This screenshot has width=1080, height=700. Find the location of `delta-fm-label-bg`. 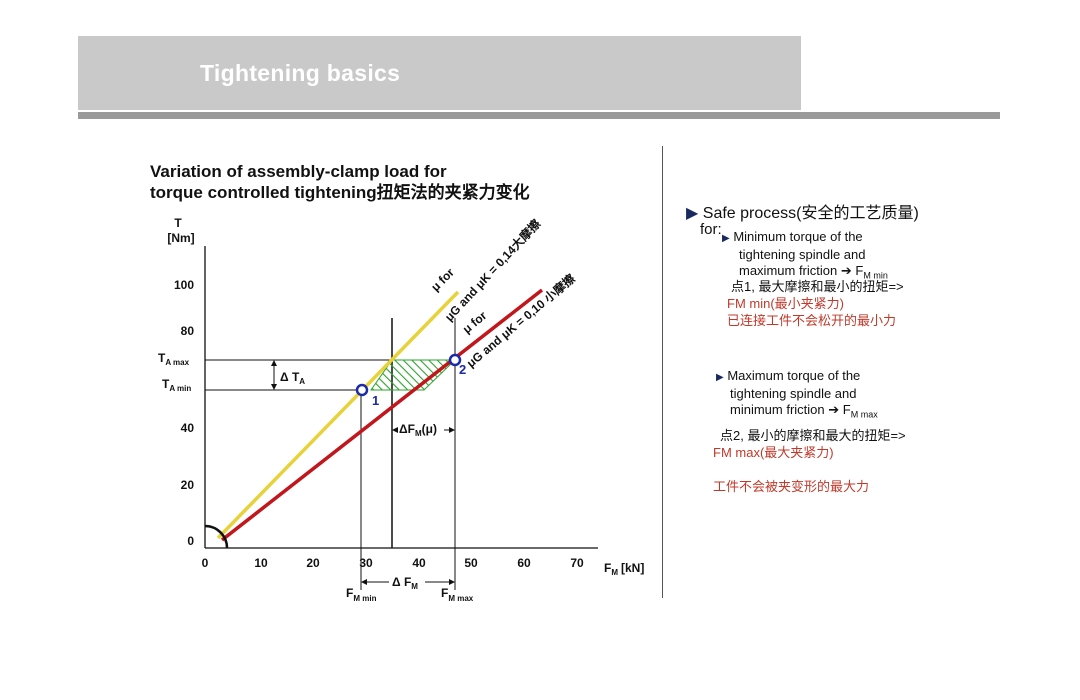

delta-fm-label-bg is located at coordinates (407, 581).